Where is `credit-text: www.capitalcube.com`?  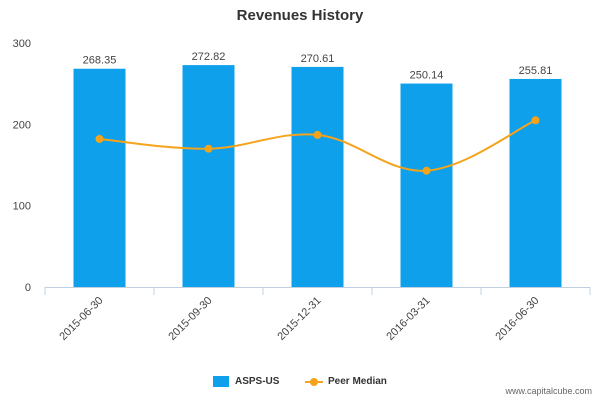 credit-text: www.capitalcube.com is located at coordinates (548, 391).